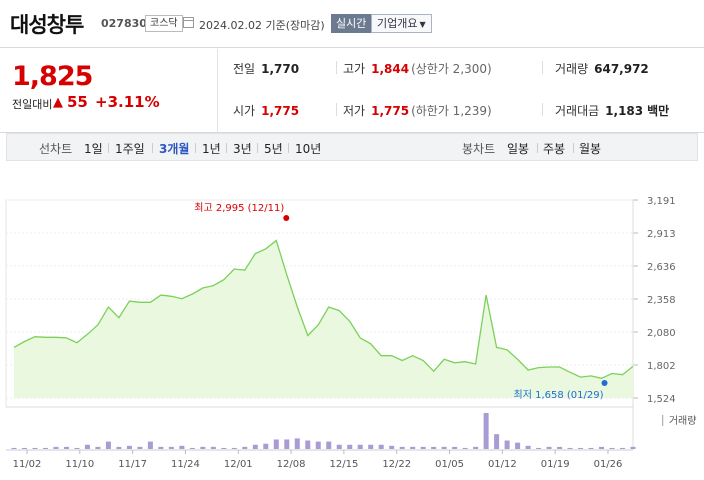  I want to click on current-price: 1,825, so click(52, 76).